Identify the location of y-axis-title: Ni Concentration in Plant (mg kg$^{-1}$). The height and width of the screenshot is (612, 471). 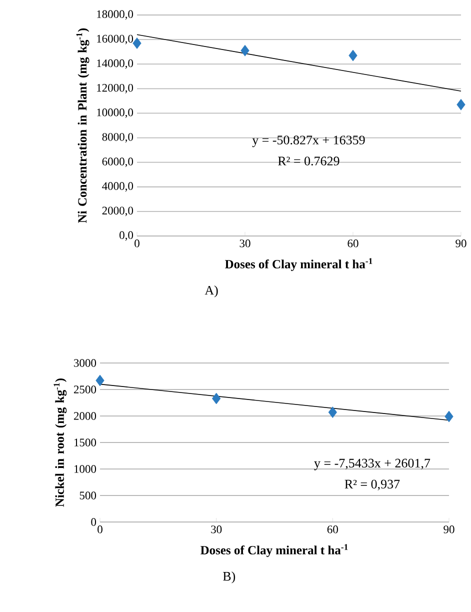
(83, 125).